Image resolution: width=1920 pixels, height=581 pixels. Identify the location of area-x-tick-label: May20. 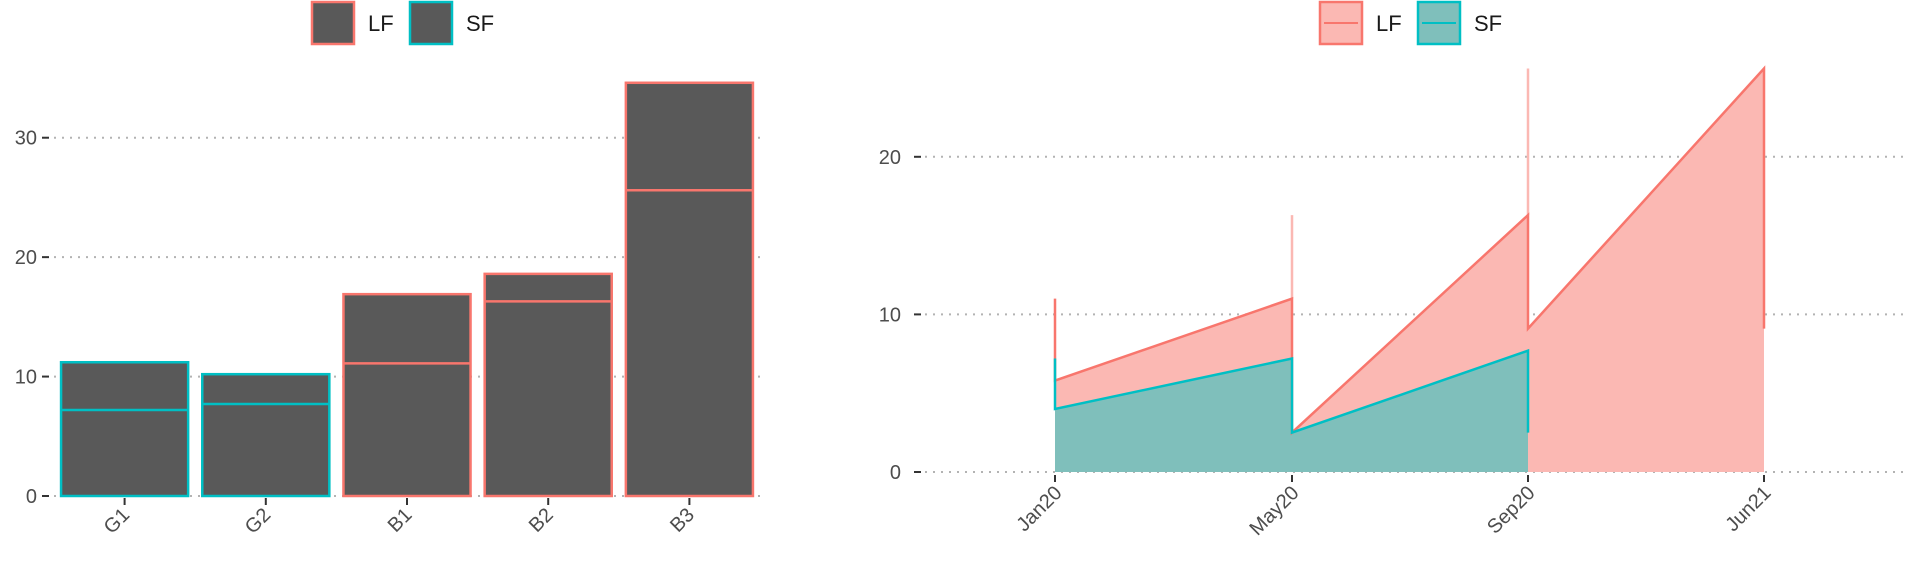
(1275, 511).